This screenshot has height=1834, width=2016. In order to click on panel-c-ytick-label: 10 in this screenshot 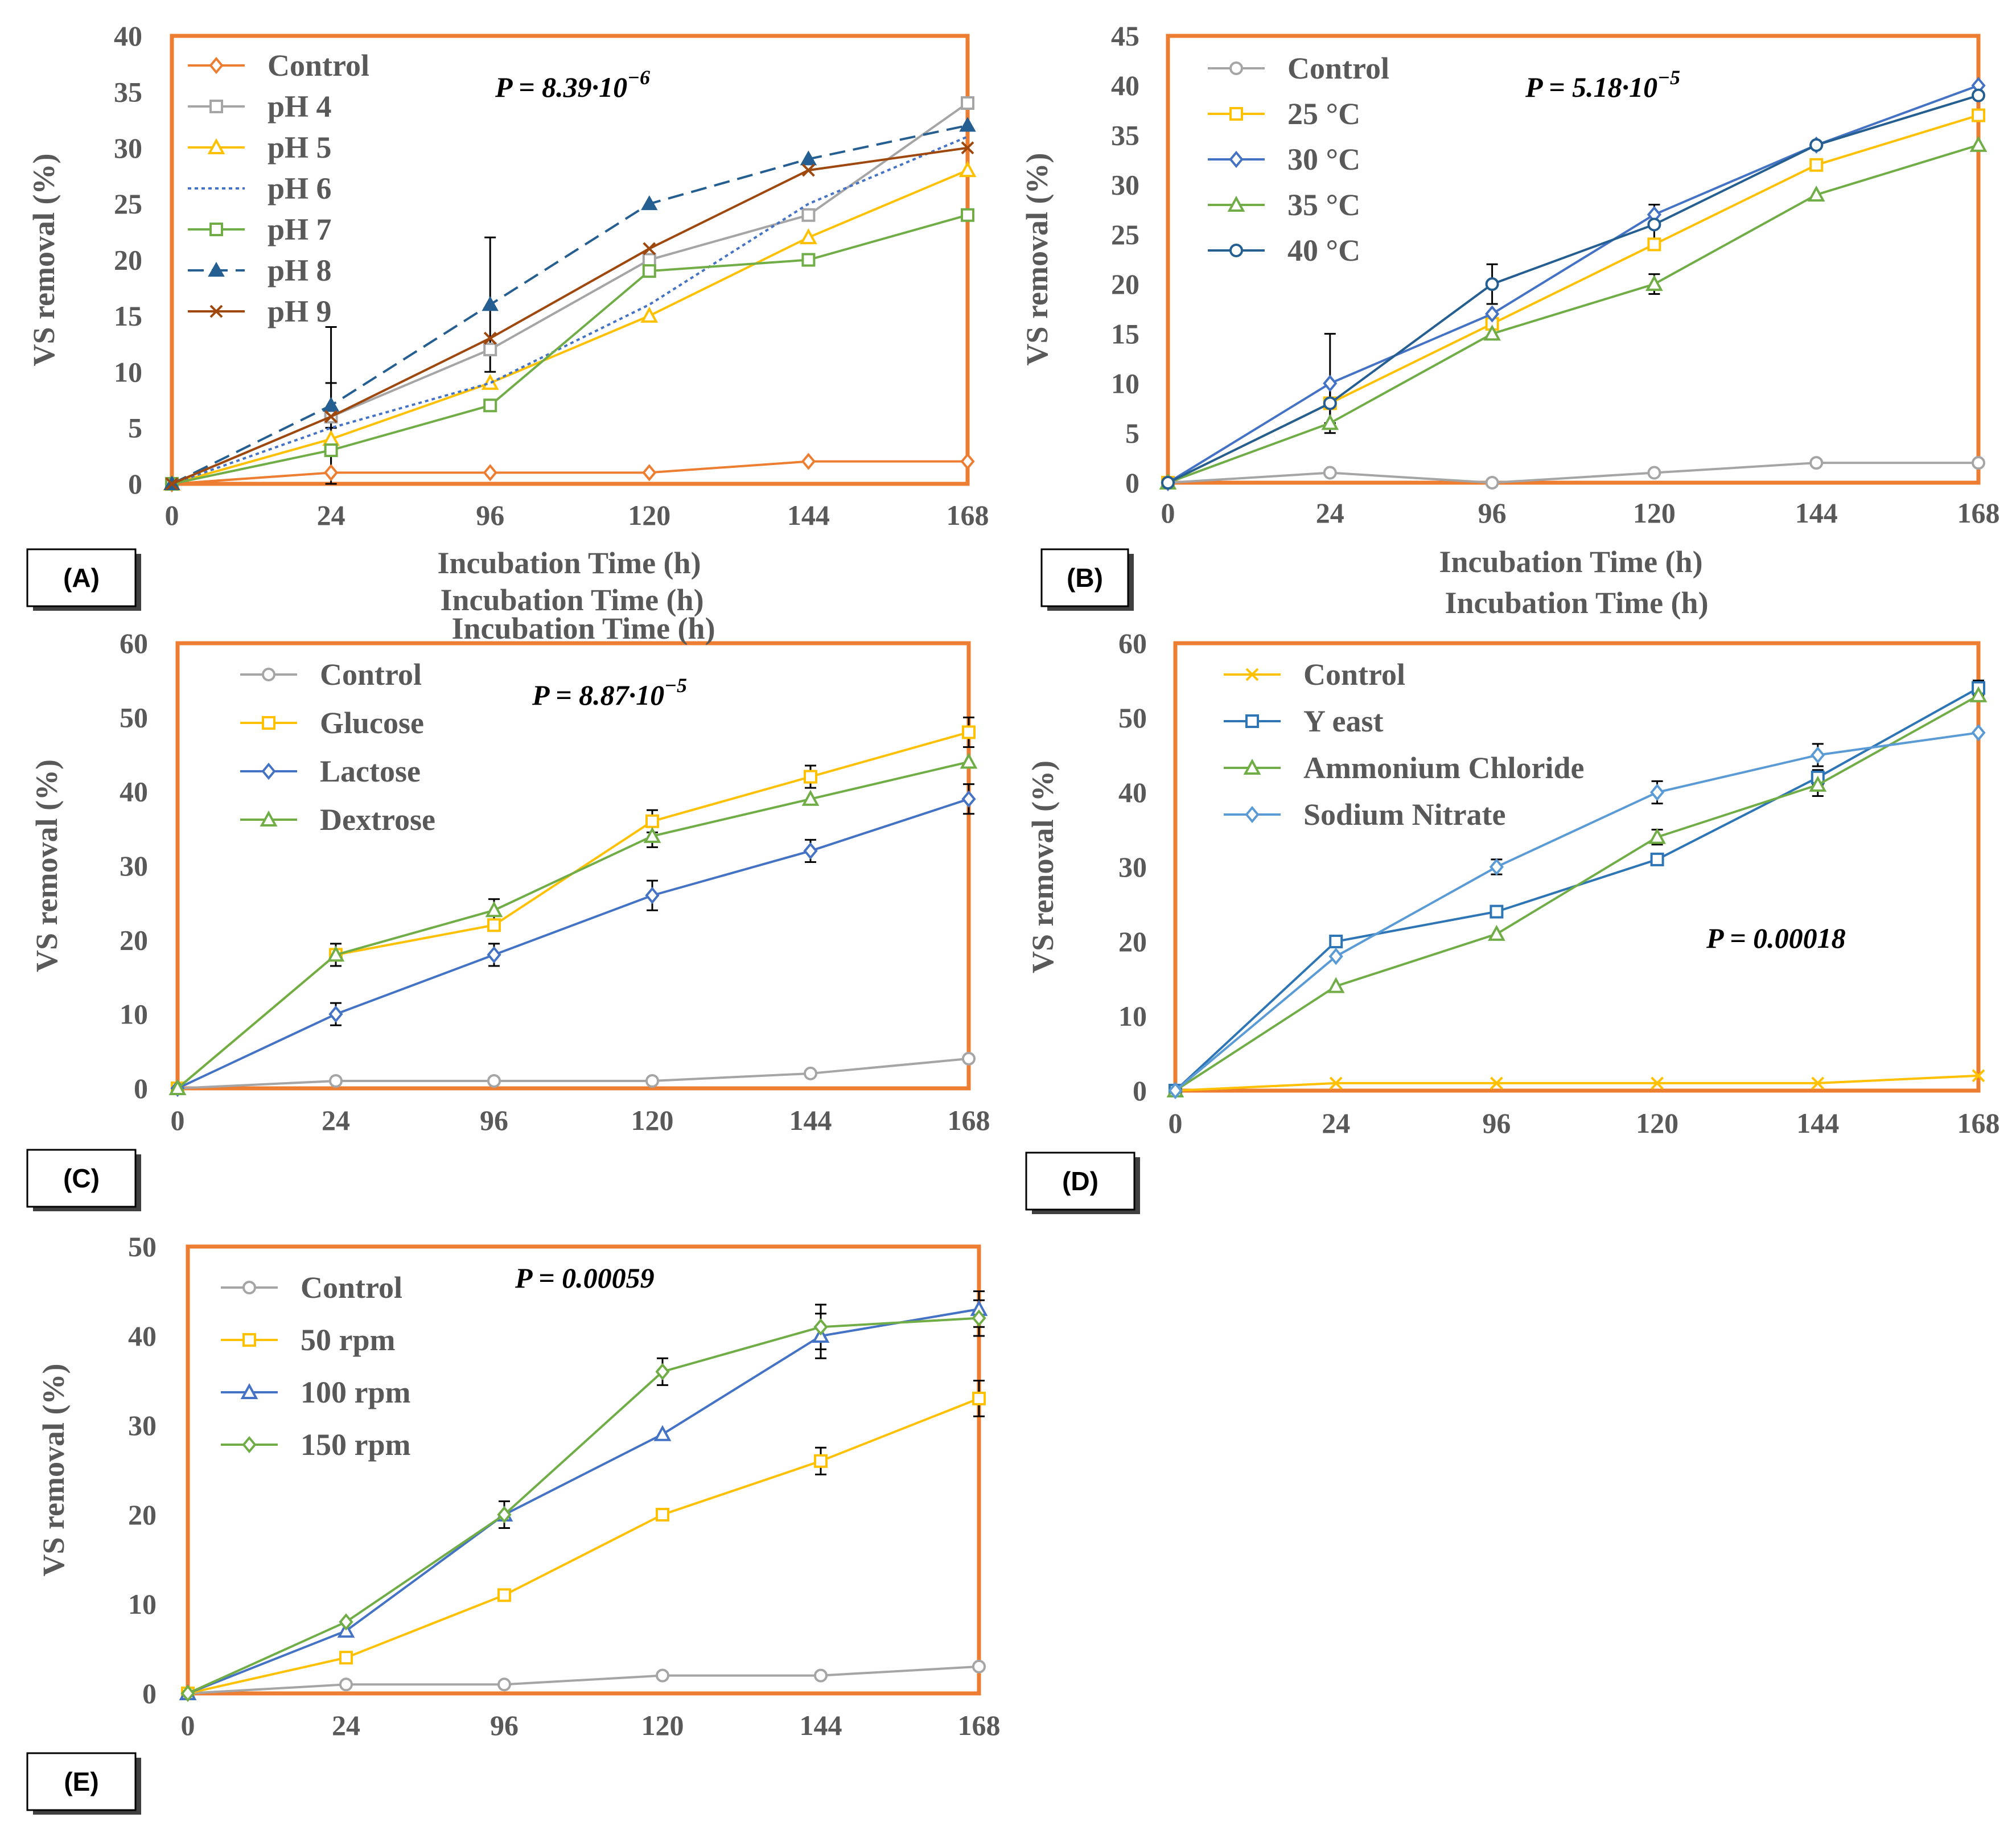, I will do `click(134, 1014)`.